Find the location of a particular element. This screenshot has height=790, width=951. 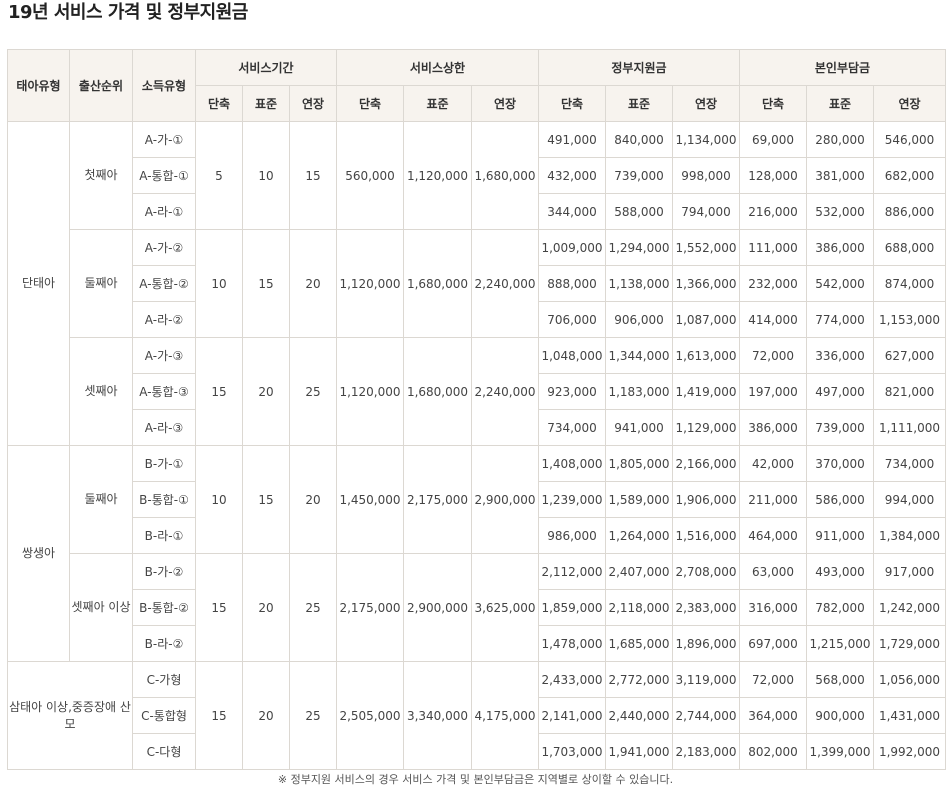

self-pay-cell: 69,000 is located at coordinates (773, 139).